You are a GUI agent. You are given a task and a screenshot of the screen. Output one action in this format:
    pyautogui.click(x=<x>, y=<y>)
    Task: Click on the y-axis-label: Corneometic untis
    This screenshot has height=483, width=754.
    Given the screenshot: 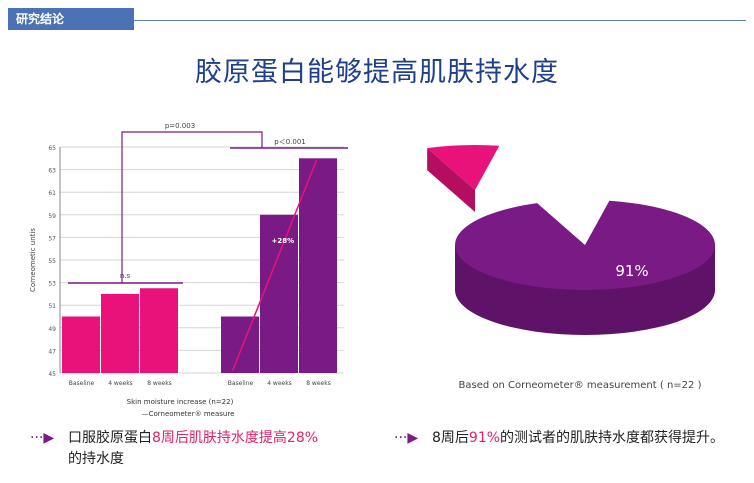 What is the action you would take?
    pyautogui.click(x=33, y=260)
    